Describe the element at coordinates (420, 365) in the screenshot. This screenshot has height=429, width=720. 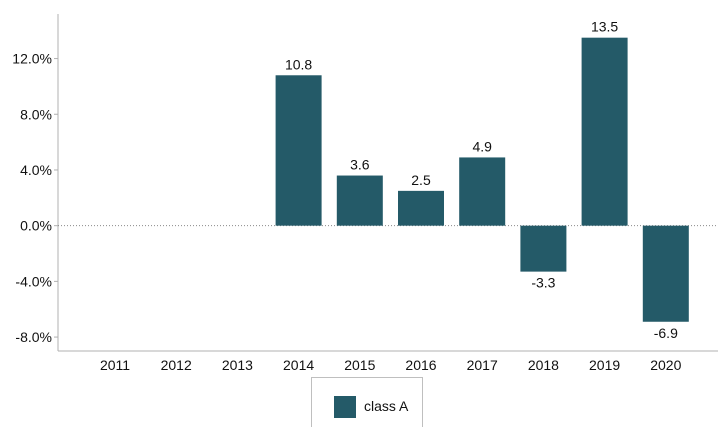
I see `x-tick-label: 2016` at that location.